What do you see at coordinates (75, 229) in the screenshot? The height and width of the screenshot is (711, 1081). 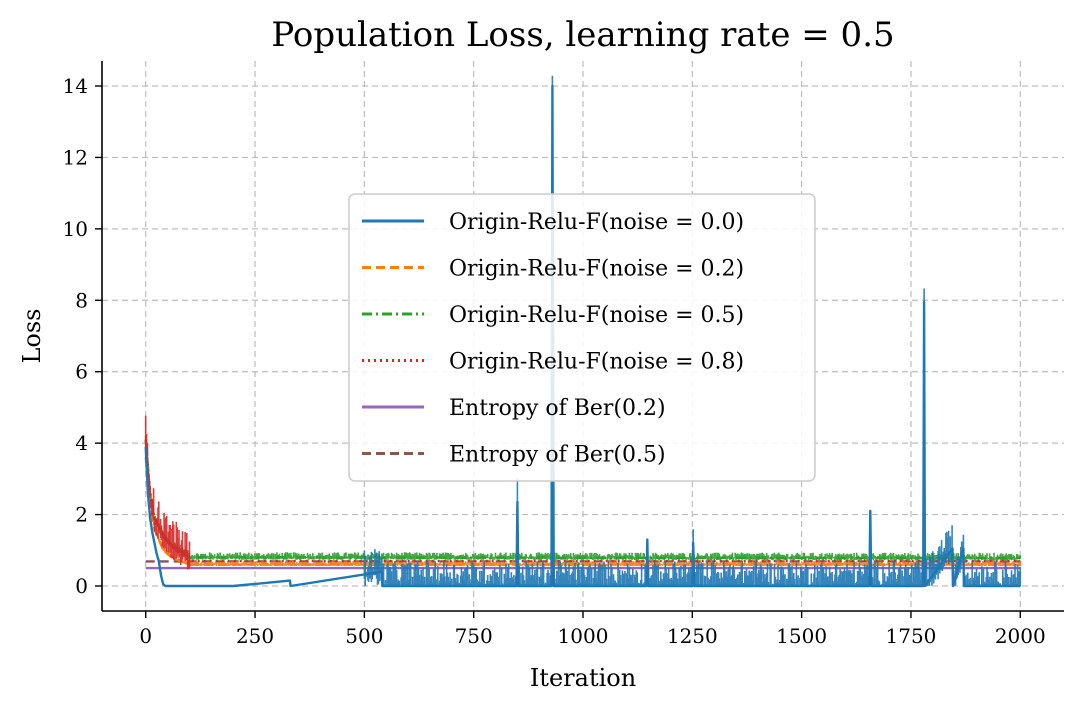 I see `y-tick-label: 10` at bounding box center [75, 229].